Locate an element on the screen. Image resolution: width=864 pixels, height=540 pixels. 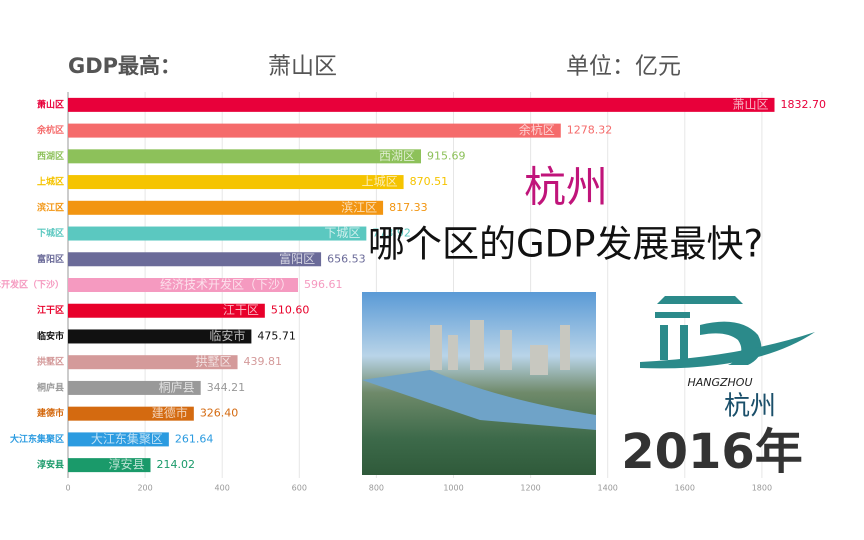
bar-name-label: 富阳区 is located at coordinates (297, 258).